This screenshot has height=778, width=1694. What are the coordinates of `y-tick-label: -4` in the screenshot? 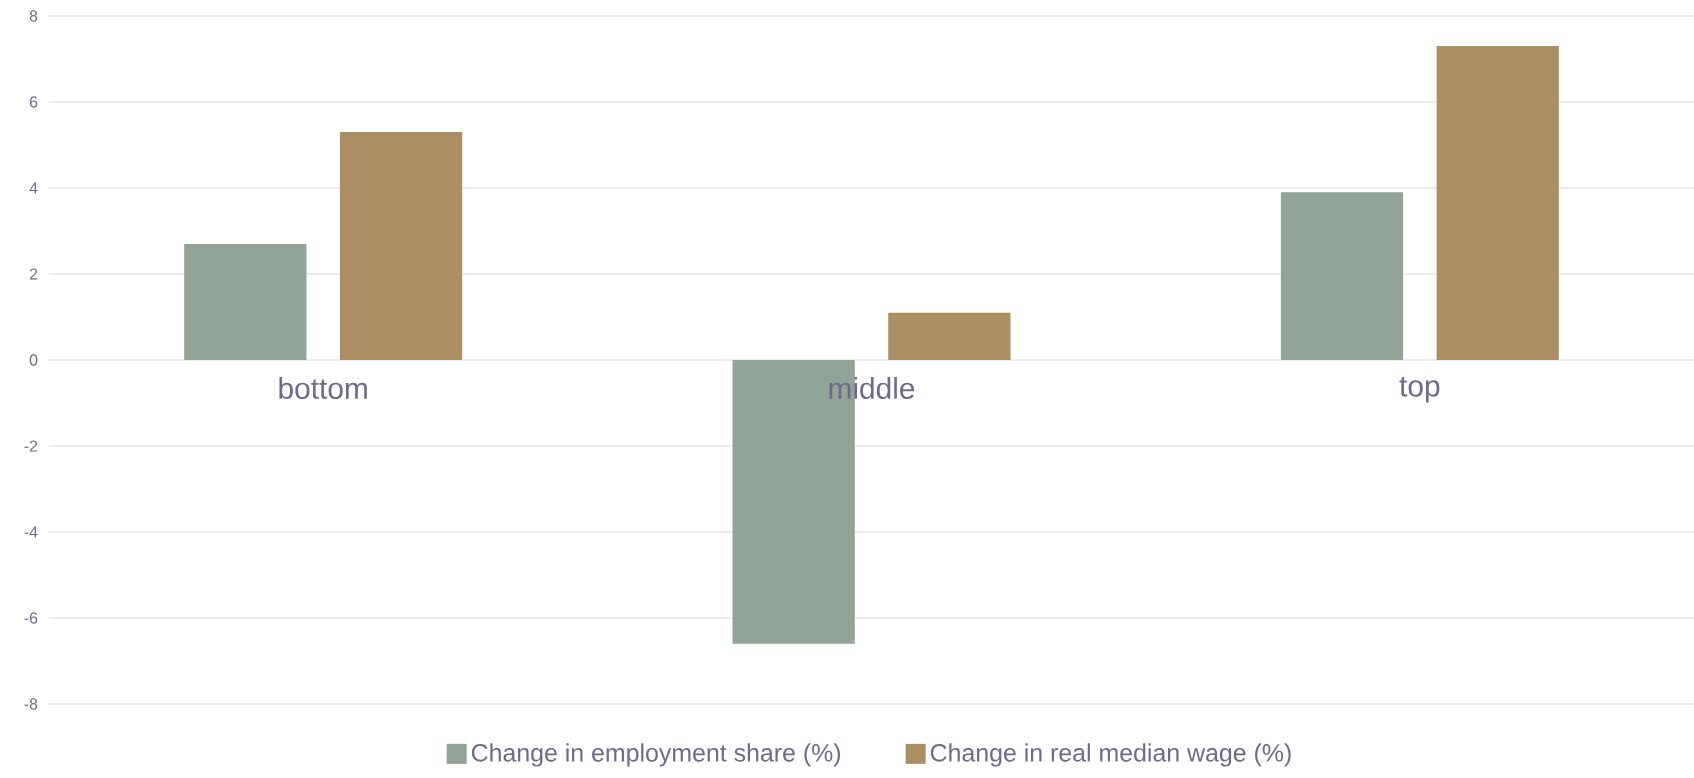 It's located at (31, 532).